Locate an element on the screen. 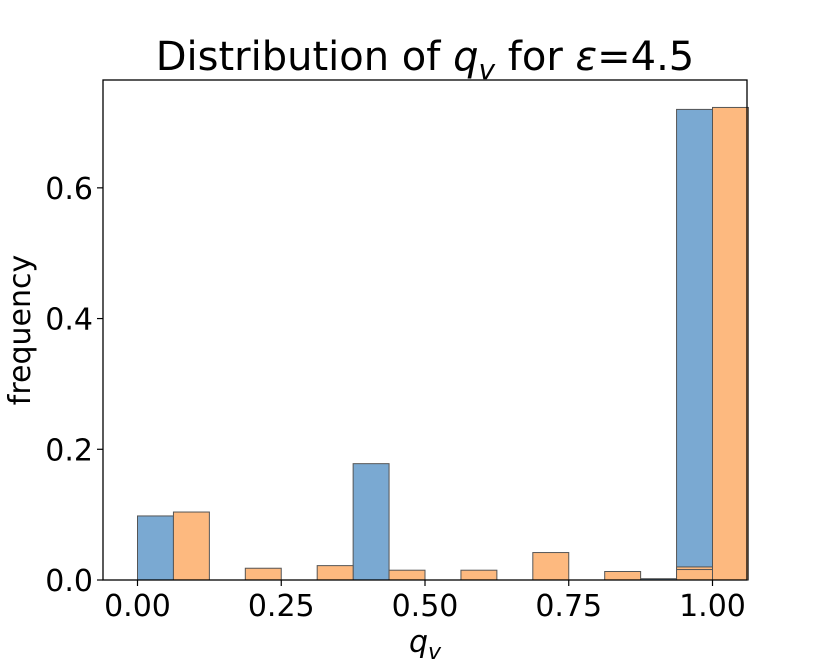  y-tick-label: 0.6 is located at coordinates (69, 189).